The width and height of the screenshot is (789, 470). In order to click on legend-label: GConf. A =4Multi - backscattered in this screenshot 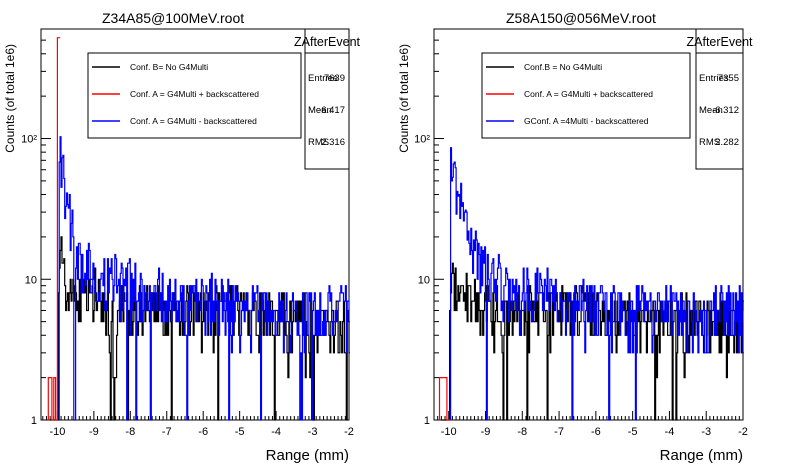, I will do `click(586, 121)`.